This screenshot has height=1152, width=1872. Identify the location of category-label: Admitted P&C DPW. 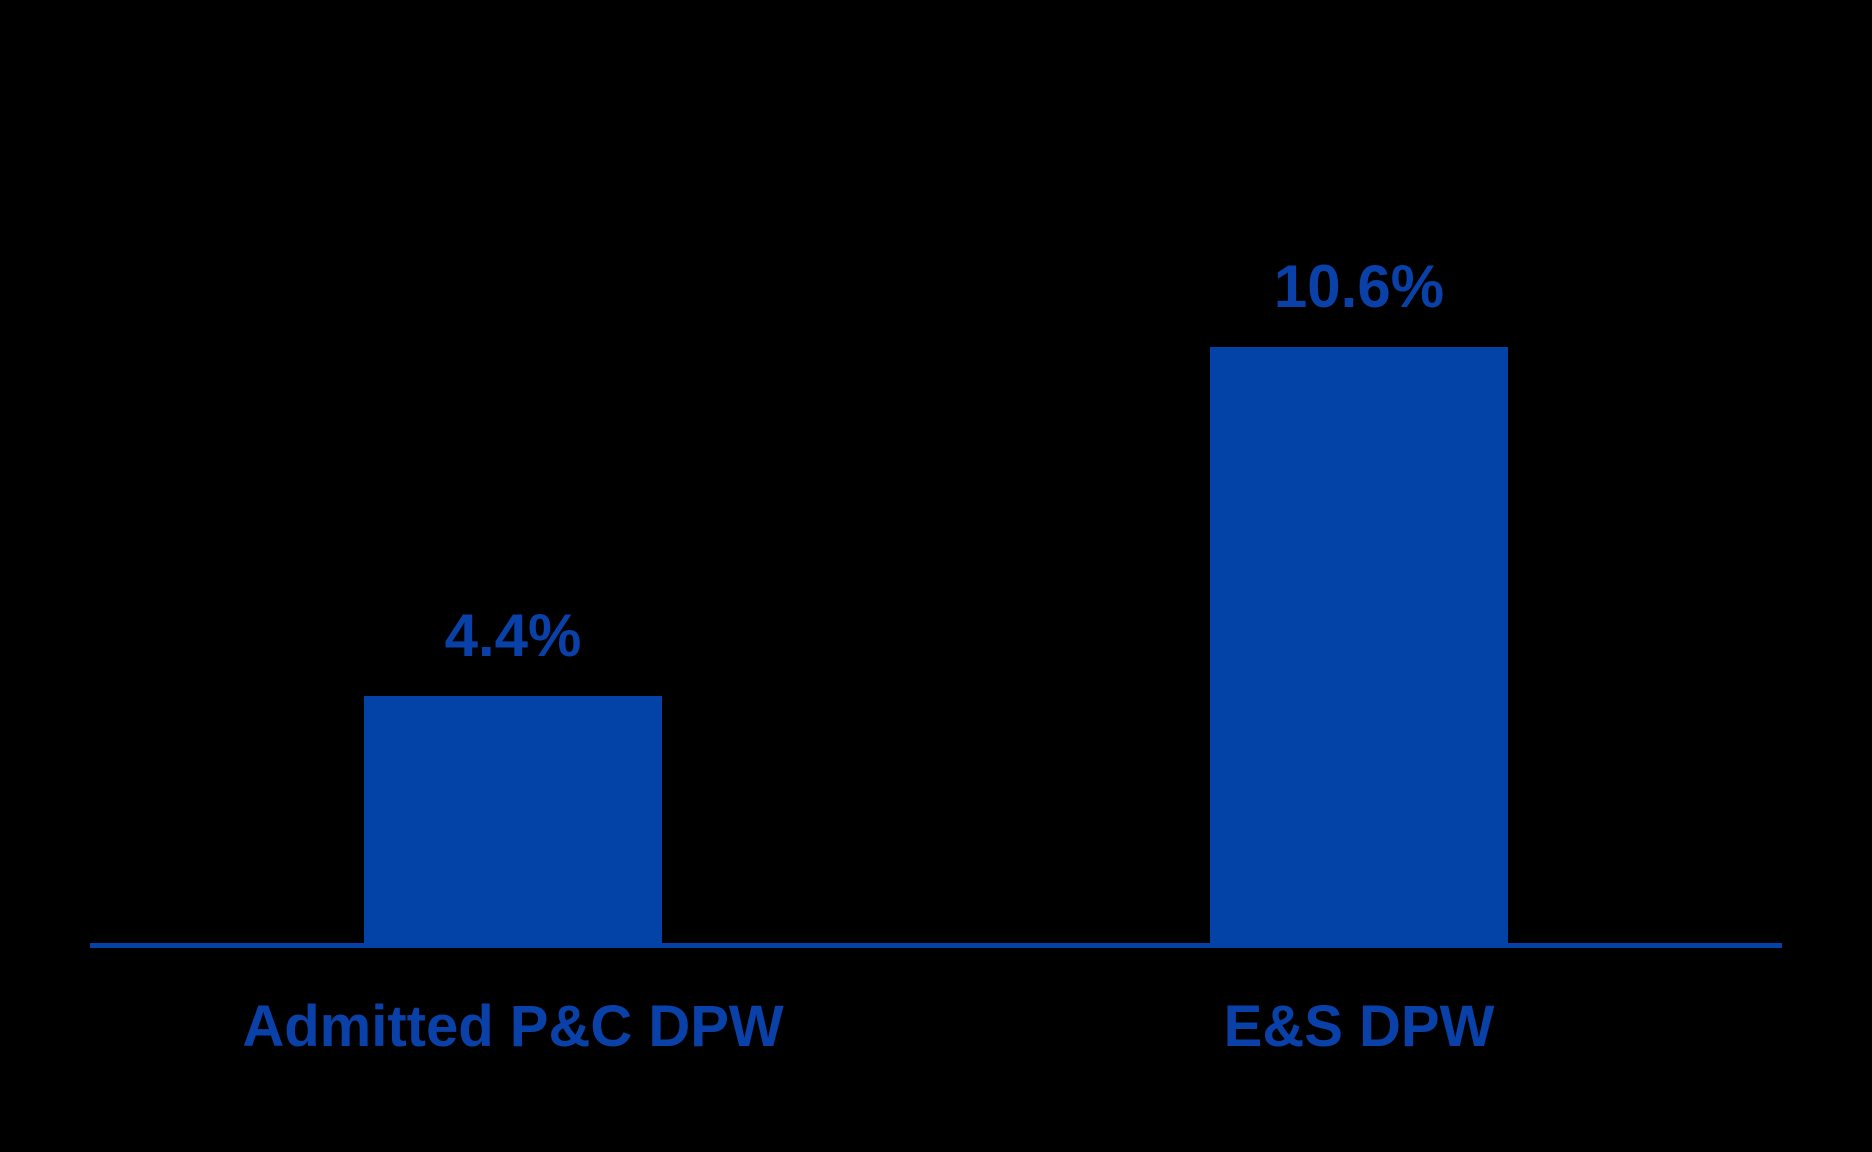
(513, 1026).